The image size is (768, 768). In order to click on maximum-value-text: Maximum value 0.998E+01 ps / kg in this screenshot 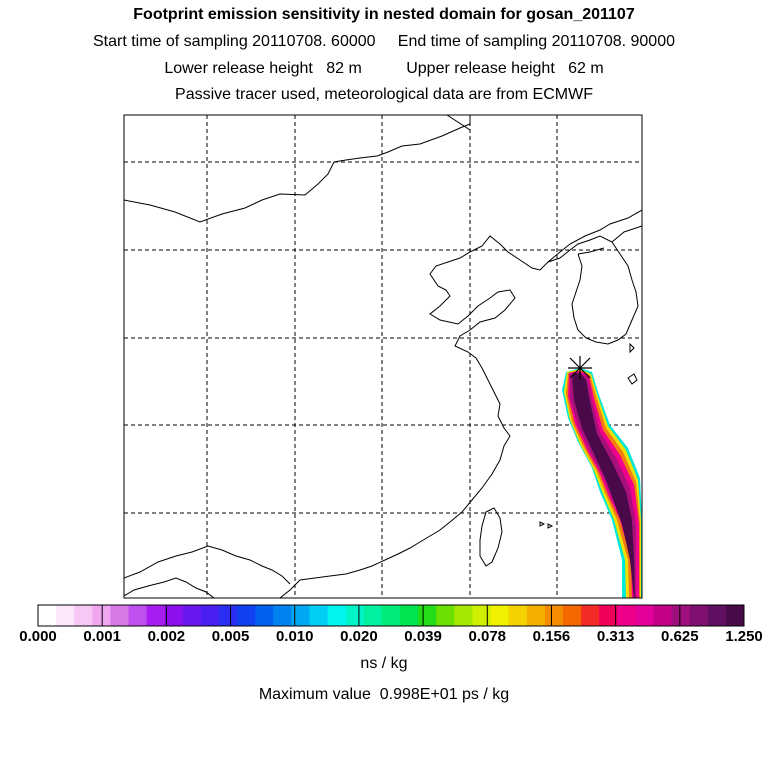, I will do `click(384, 694)`.